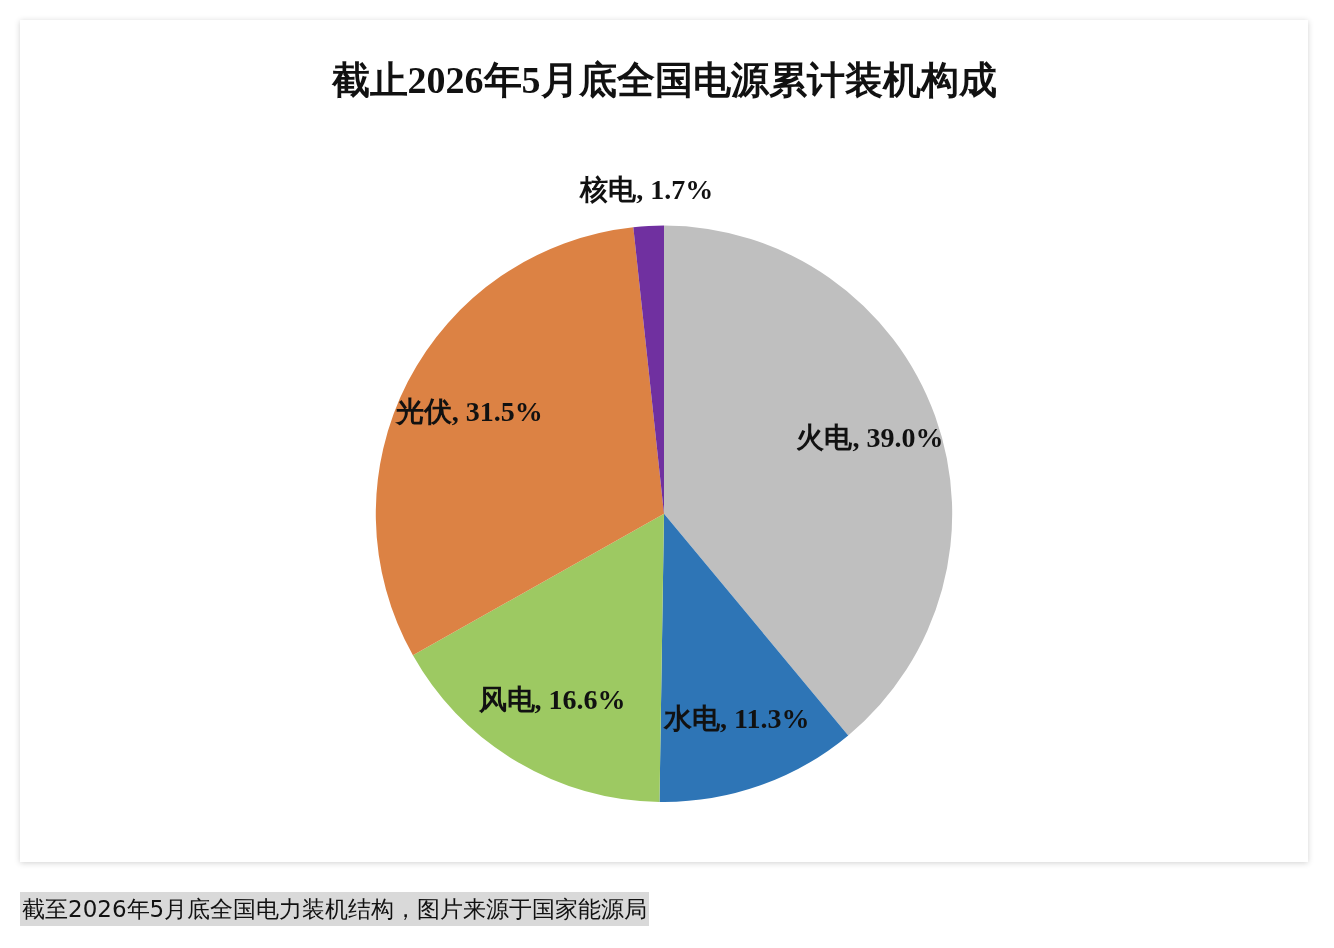 The width and height of the screenshot is (1334, 948). Describe the element at coordinates (497, 411) in the screenshot. I see `data-label: , 31.5%` at that location.